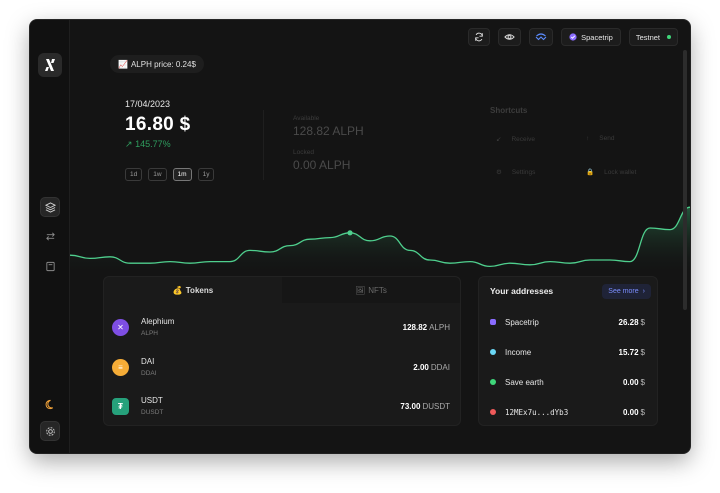  I want to click on token-amount-unit: ALPH, so click(439, 327).